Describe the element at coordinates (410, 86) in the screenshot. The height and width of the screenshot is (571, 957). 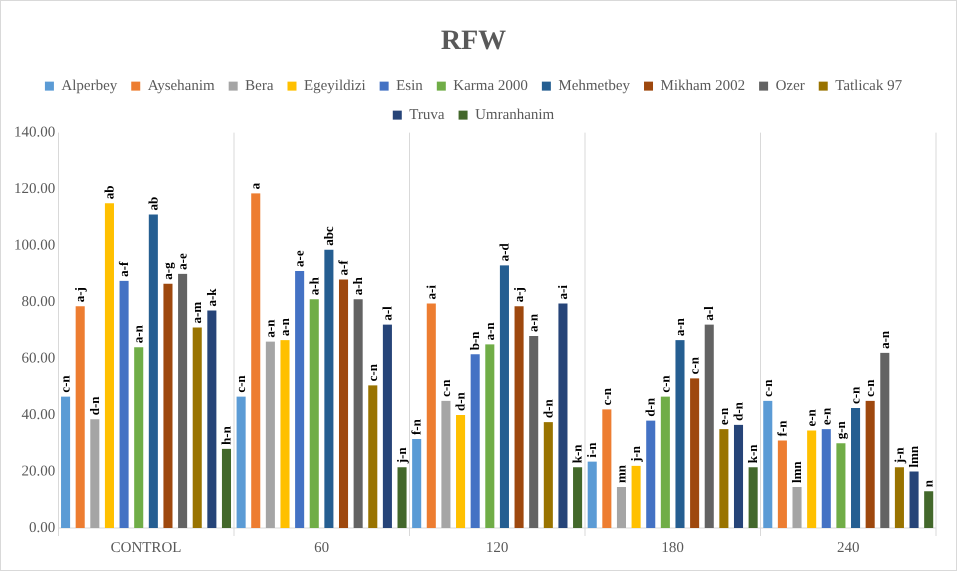
I see `legend-label: Esin` at that location.